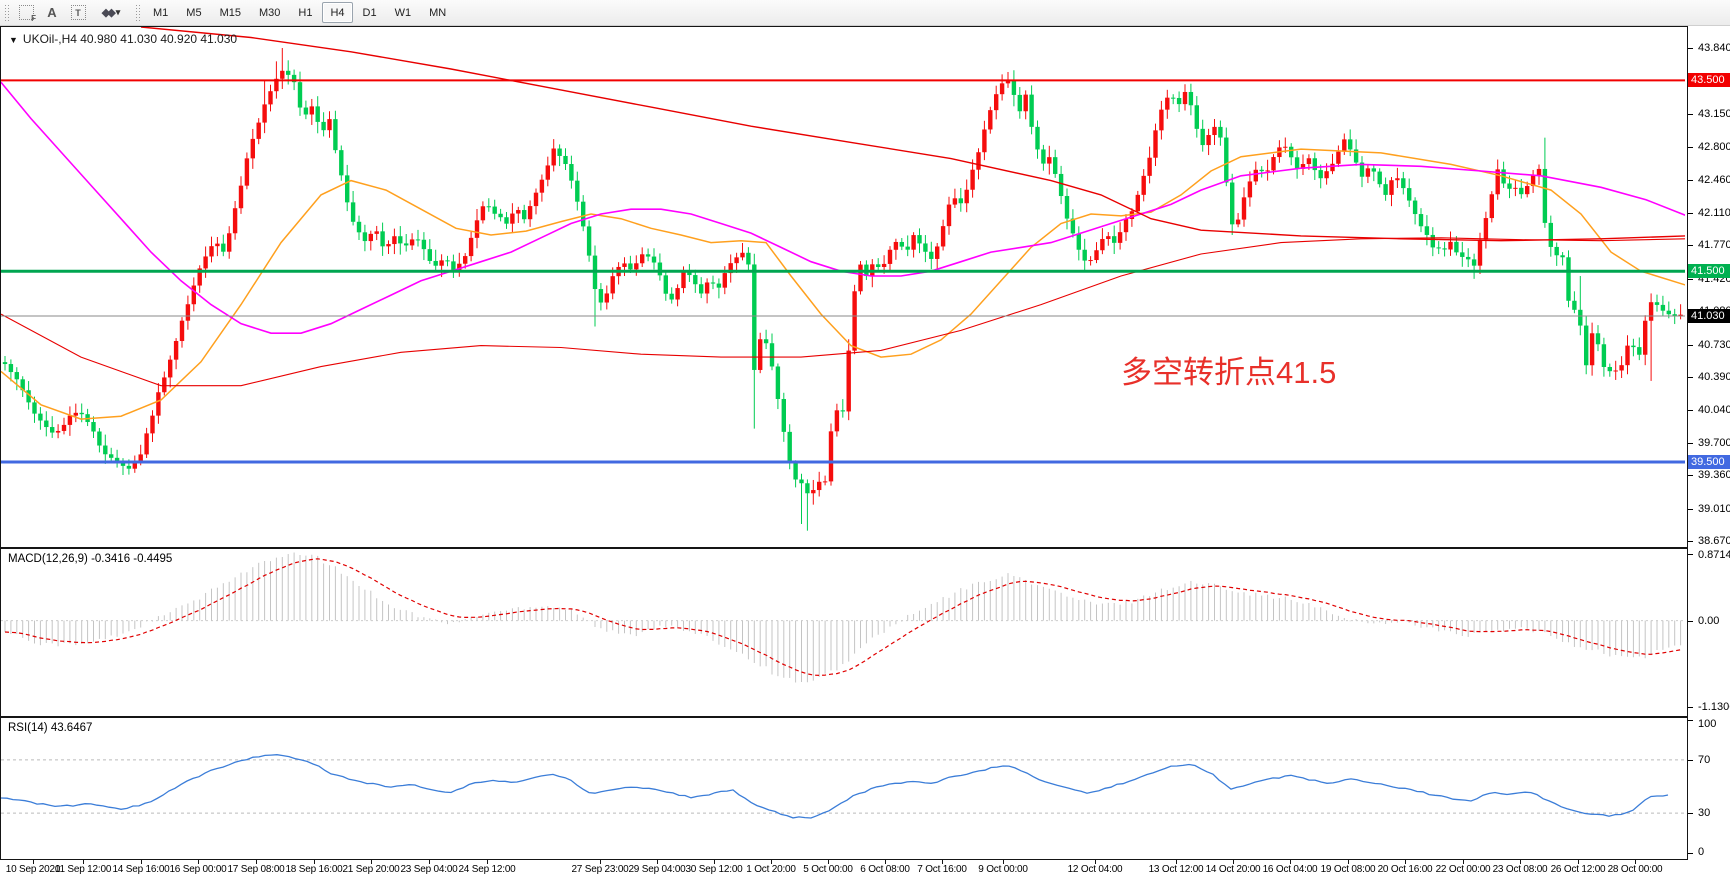  I want to click on macd-tick-label: 0.00, so click(1709, 620).